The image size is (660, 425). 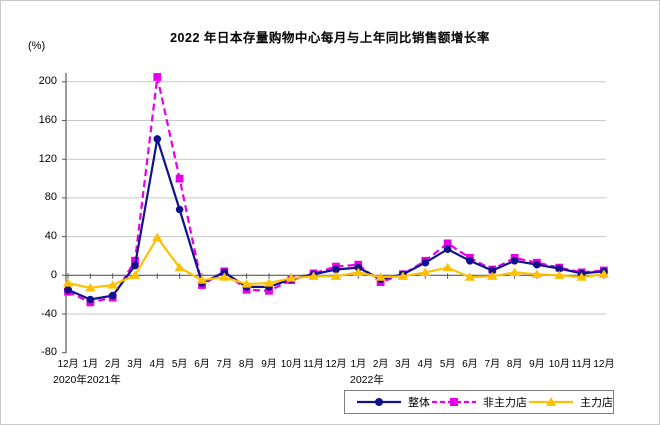 What do you see at coordinates (419, 403) in the screenshot?
I see `legend-label-overall: 整体` at bounding box center [419, 403].